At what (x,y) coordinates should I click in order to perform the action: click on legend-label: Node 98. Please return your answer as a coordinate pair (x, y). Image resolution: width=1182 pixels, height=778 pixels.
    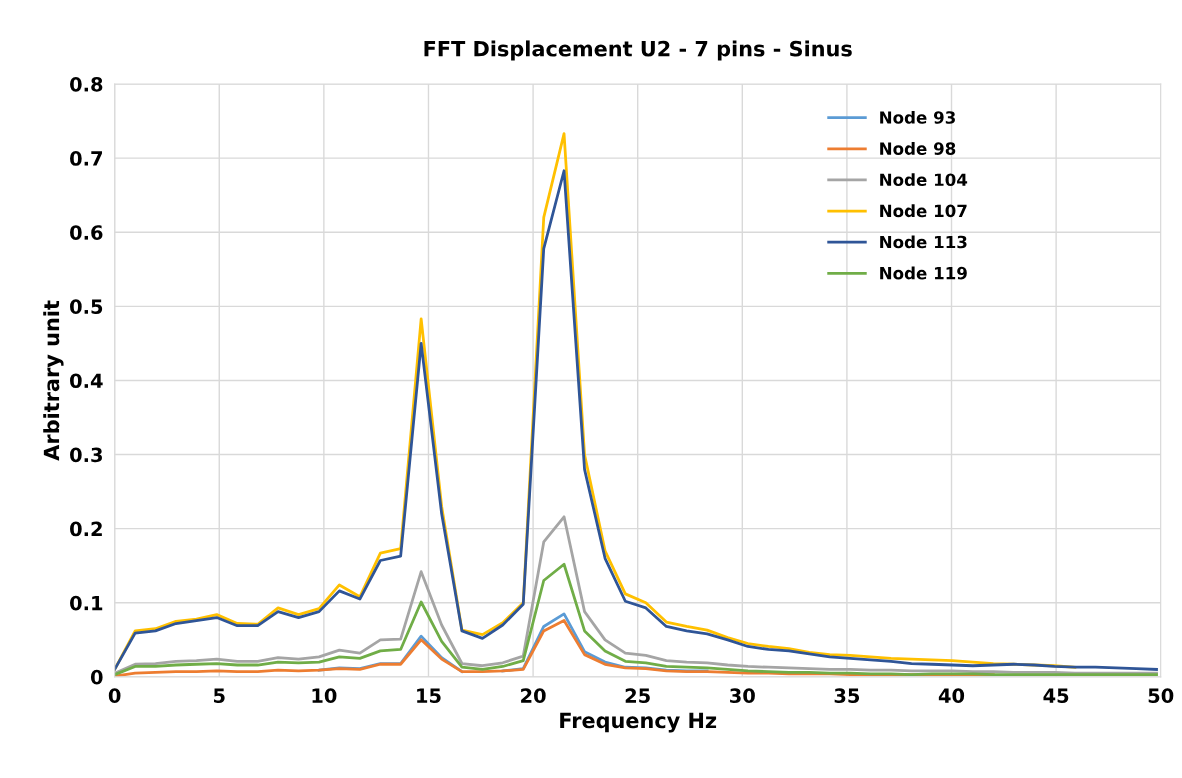
    Looking at the image, I should click on (918, 148).